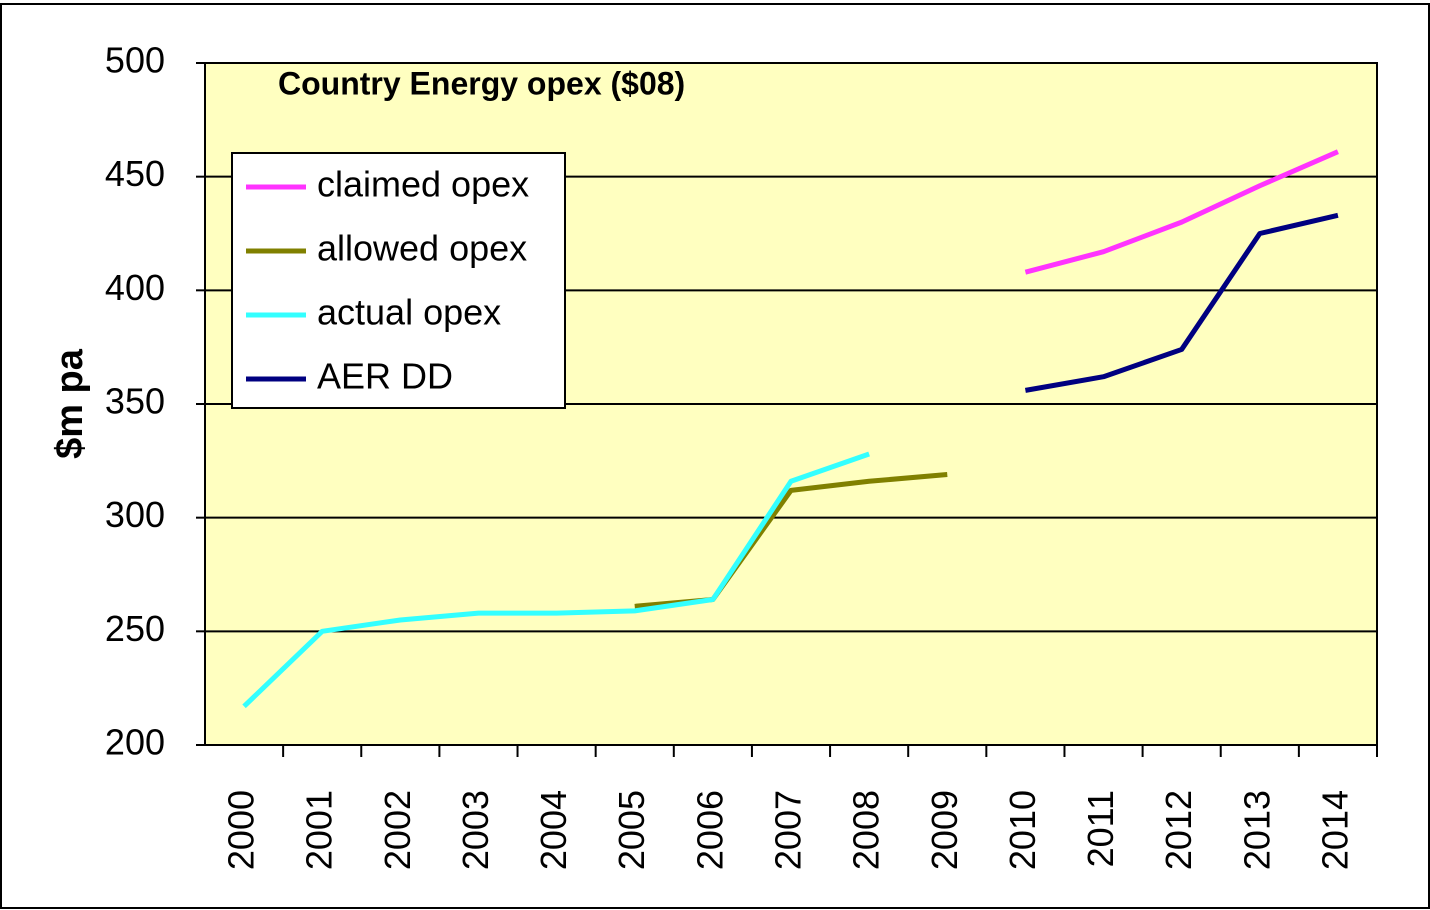 This screenshot has width=1430, height=910. Describe the element at coordinates (398, 280) in the screenshot. I see `legend-box` at that location.